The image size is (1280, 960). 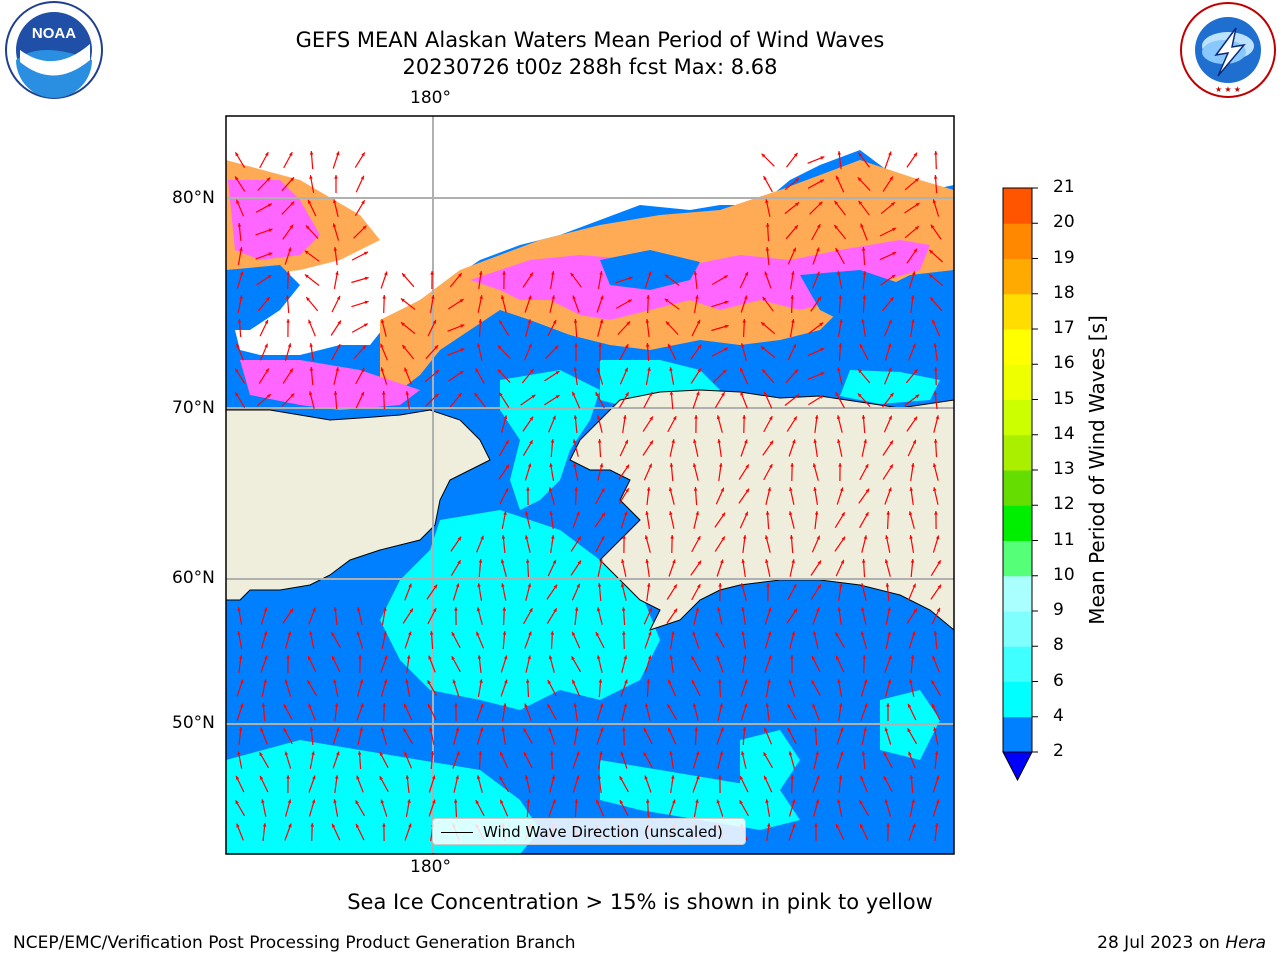 I want to click on colorbar-tick-label: 19, so click(x=1064, y=257).